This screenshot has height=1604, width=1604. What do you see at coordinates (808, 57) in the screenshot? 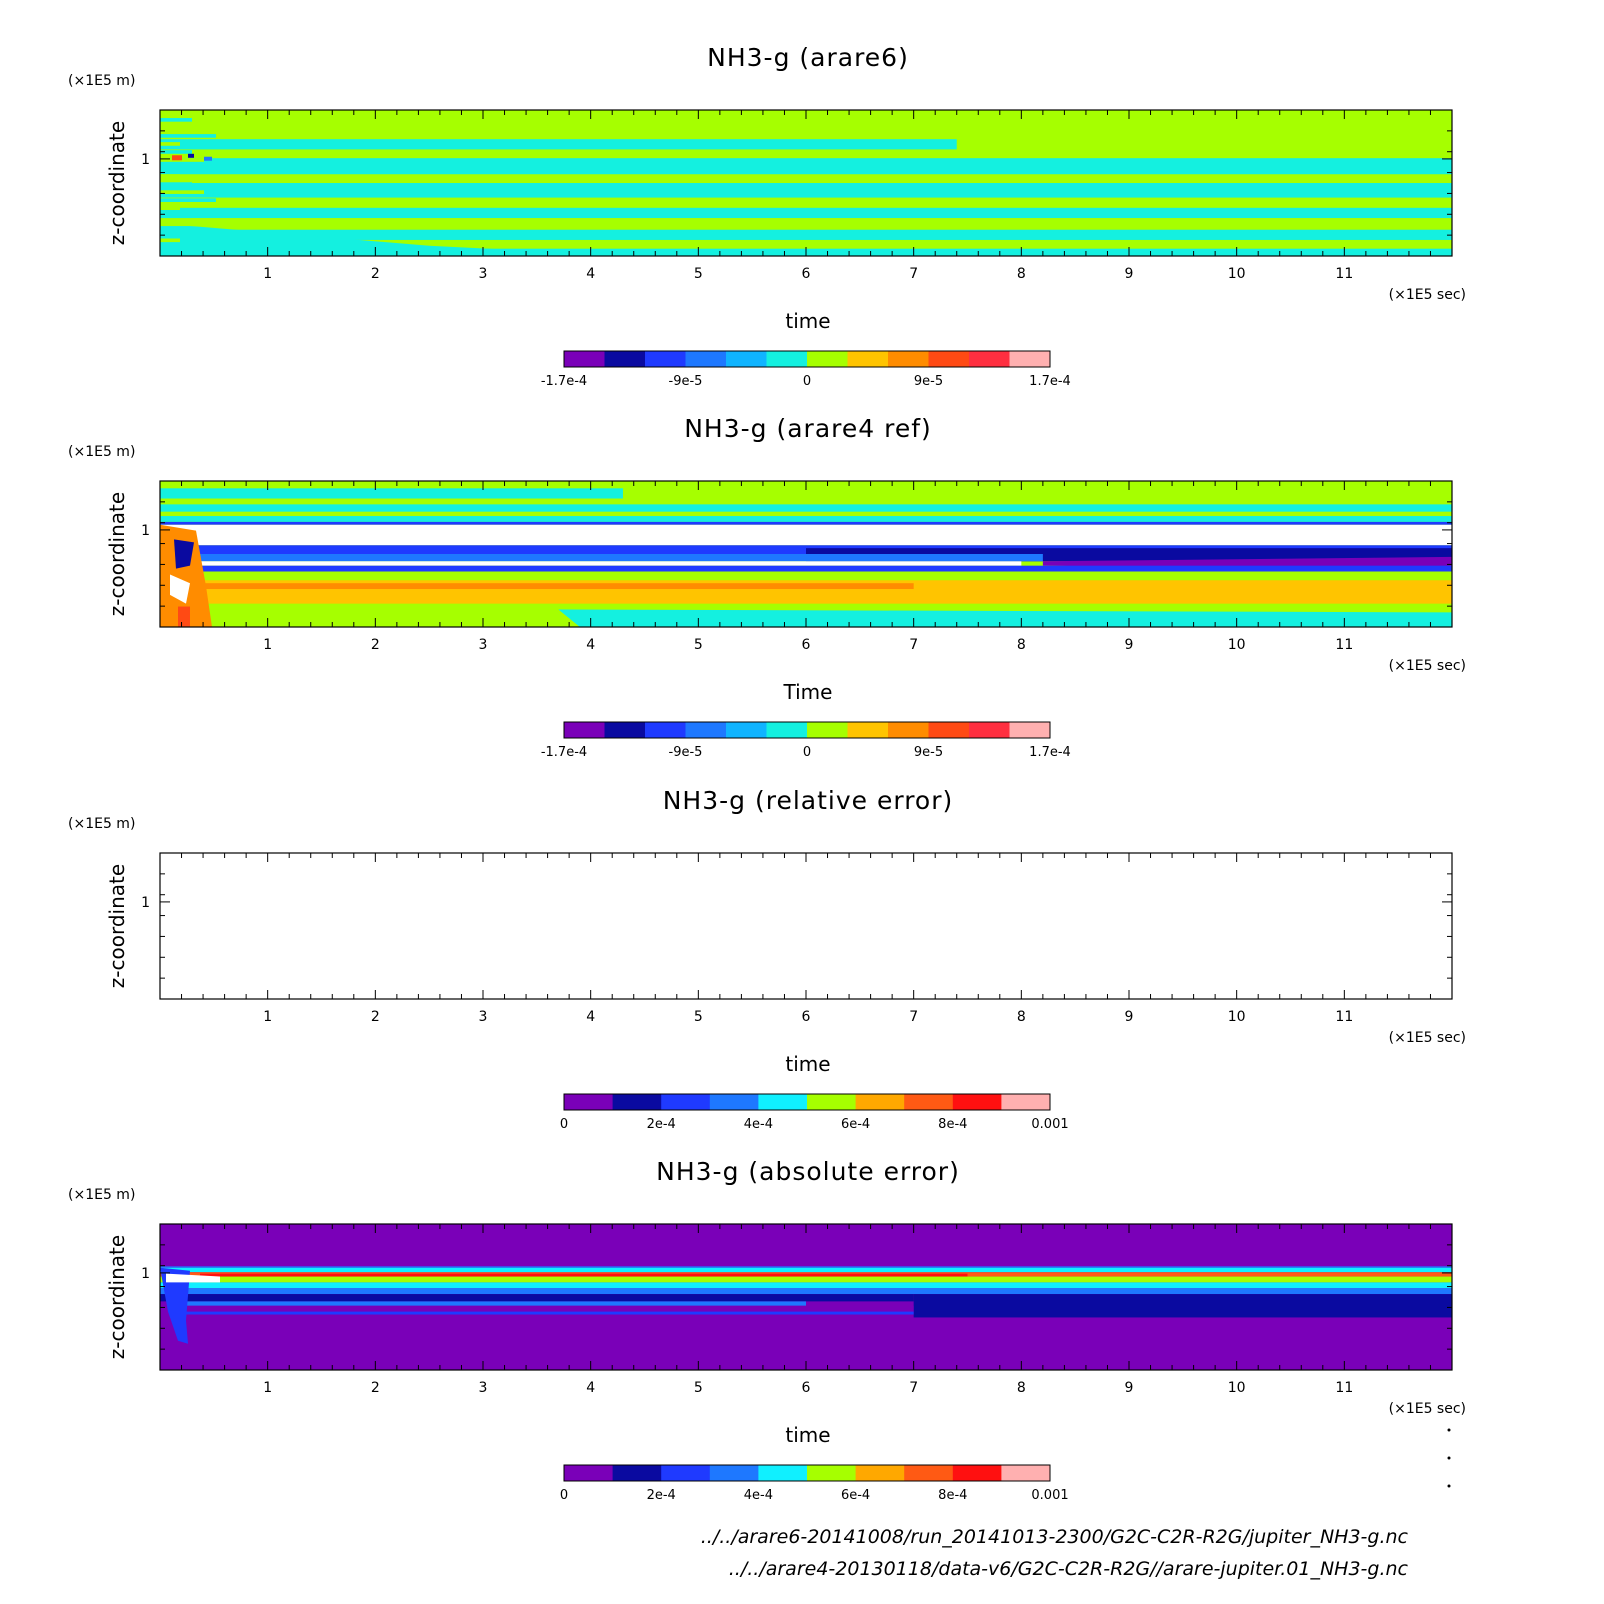
I see `chart-title: NH3-g (arare6)` at bounding box center [808, 57].